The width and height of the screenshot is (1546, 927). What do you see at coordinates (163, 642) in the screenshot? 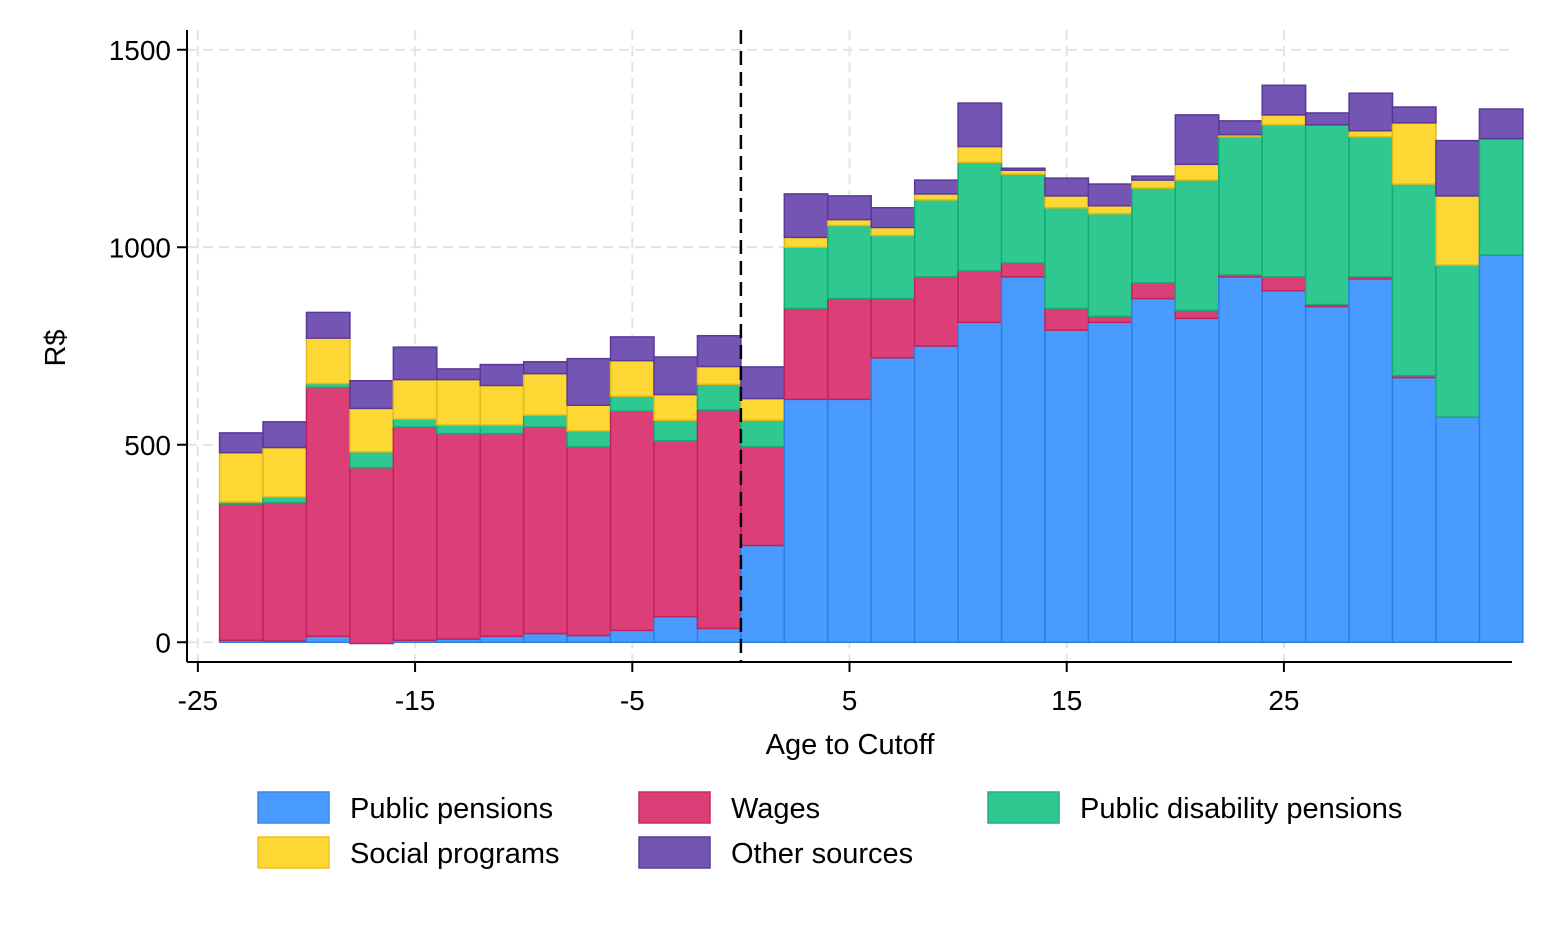
I see `y-tick-label: 0` at bounding box center [163, 642].